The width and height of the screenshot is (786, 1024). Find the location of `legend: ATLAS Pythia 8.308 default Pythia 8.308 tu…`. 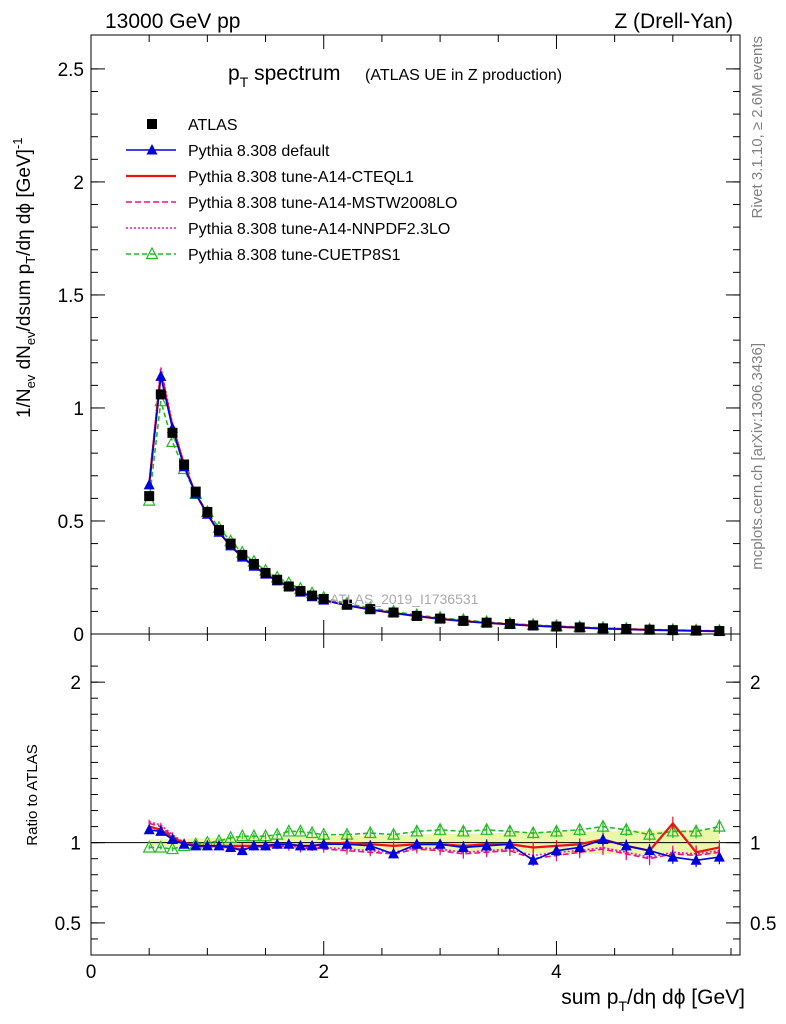

legend: ATLAS Pythia 8.308 default Pythia 8.308 tu… is located at coordinates (291, 190).